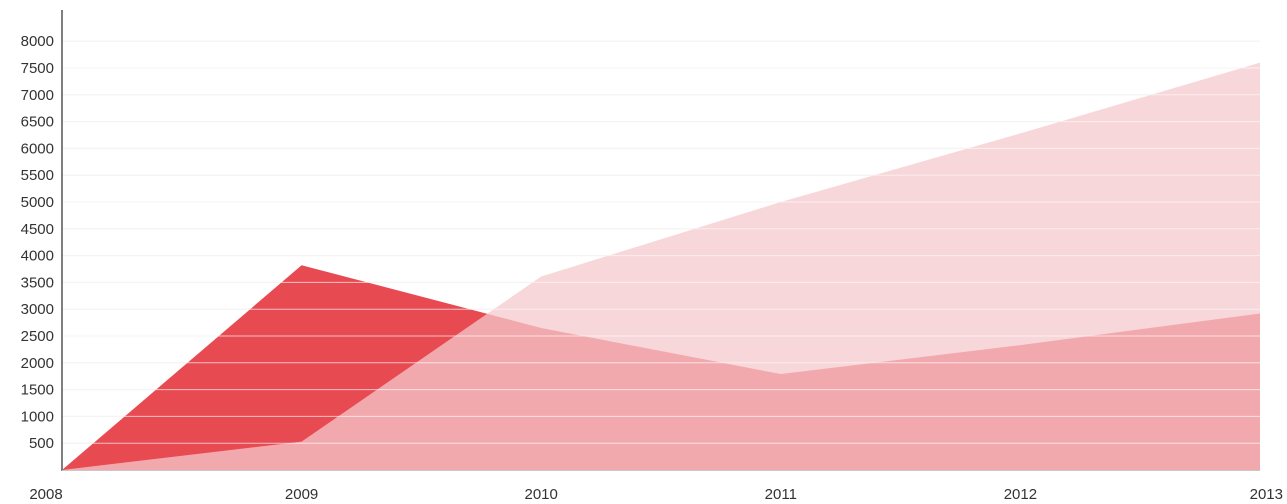  I want to click on y-tick-label-4000: 4000, so click(37, 256).